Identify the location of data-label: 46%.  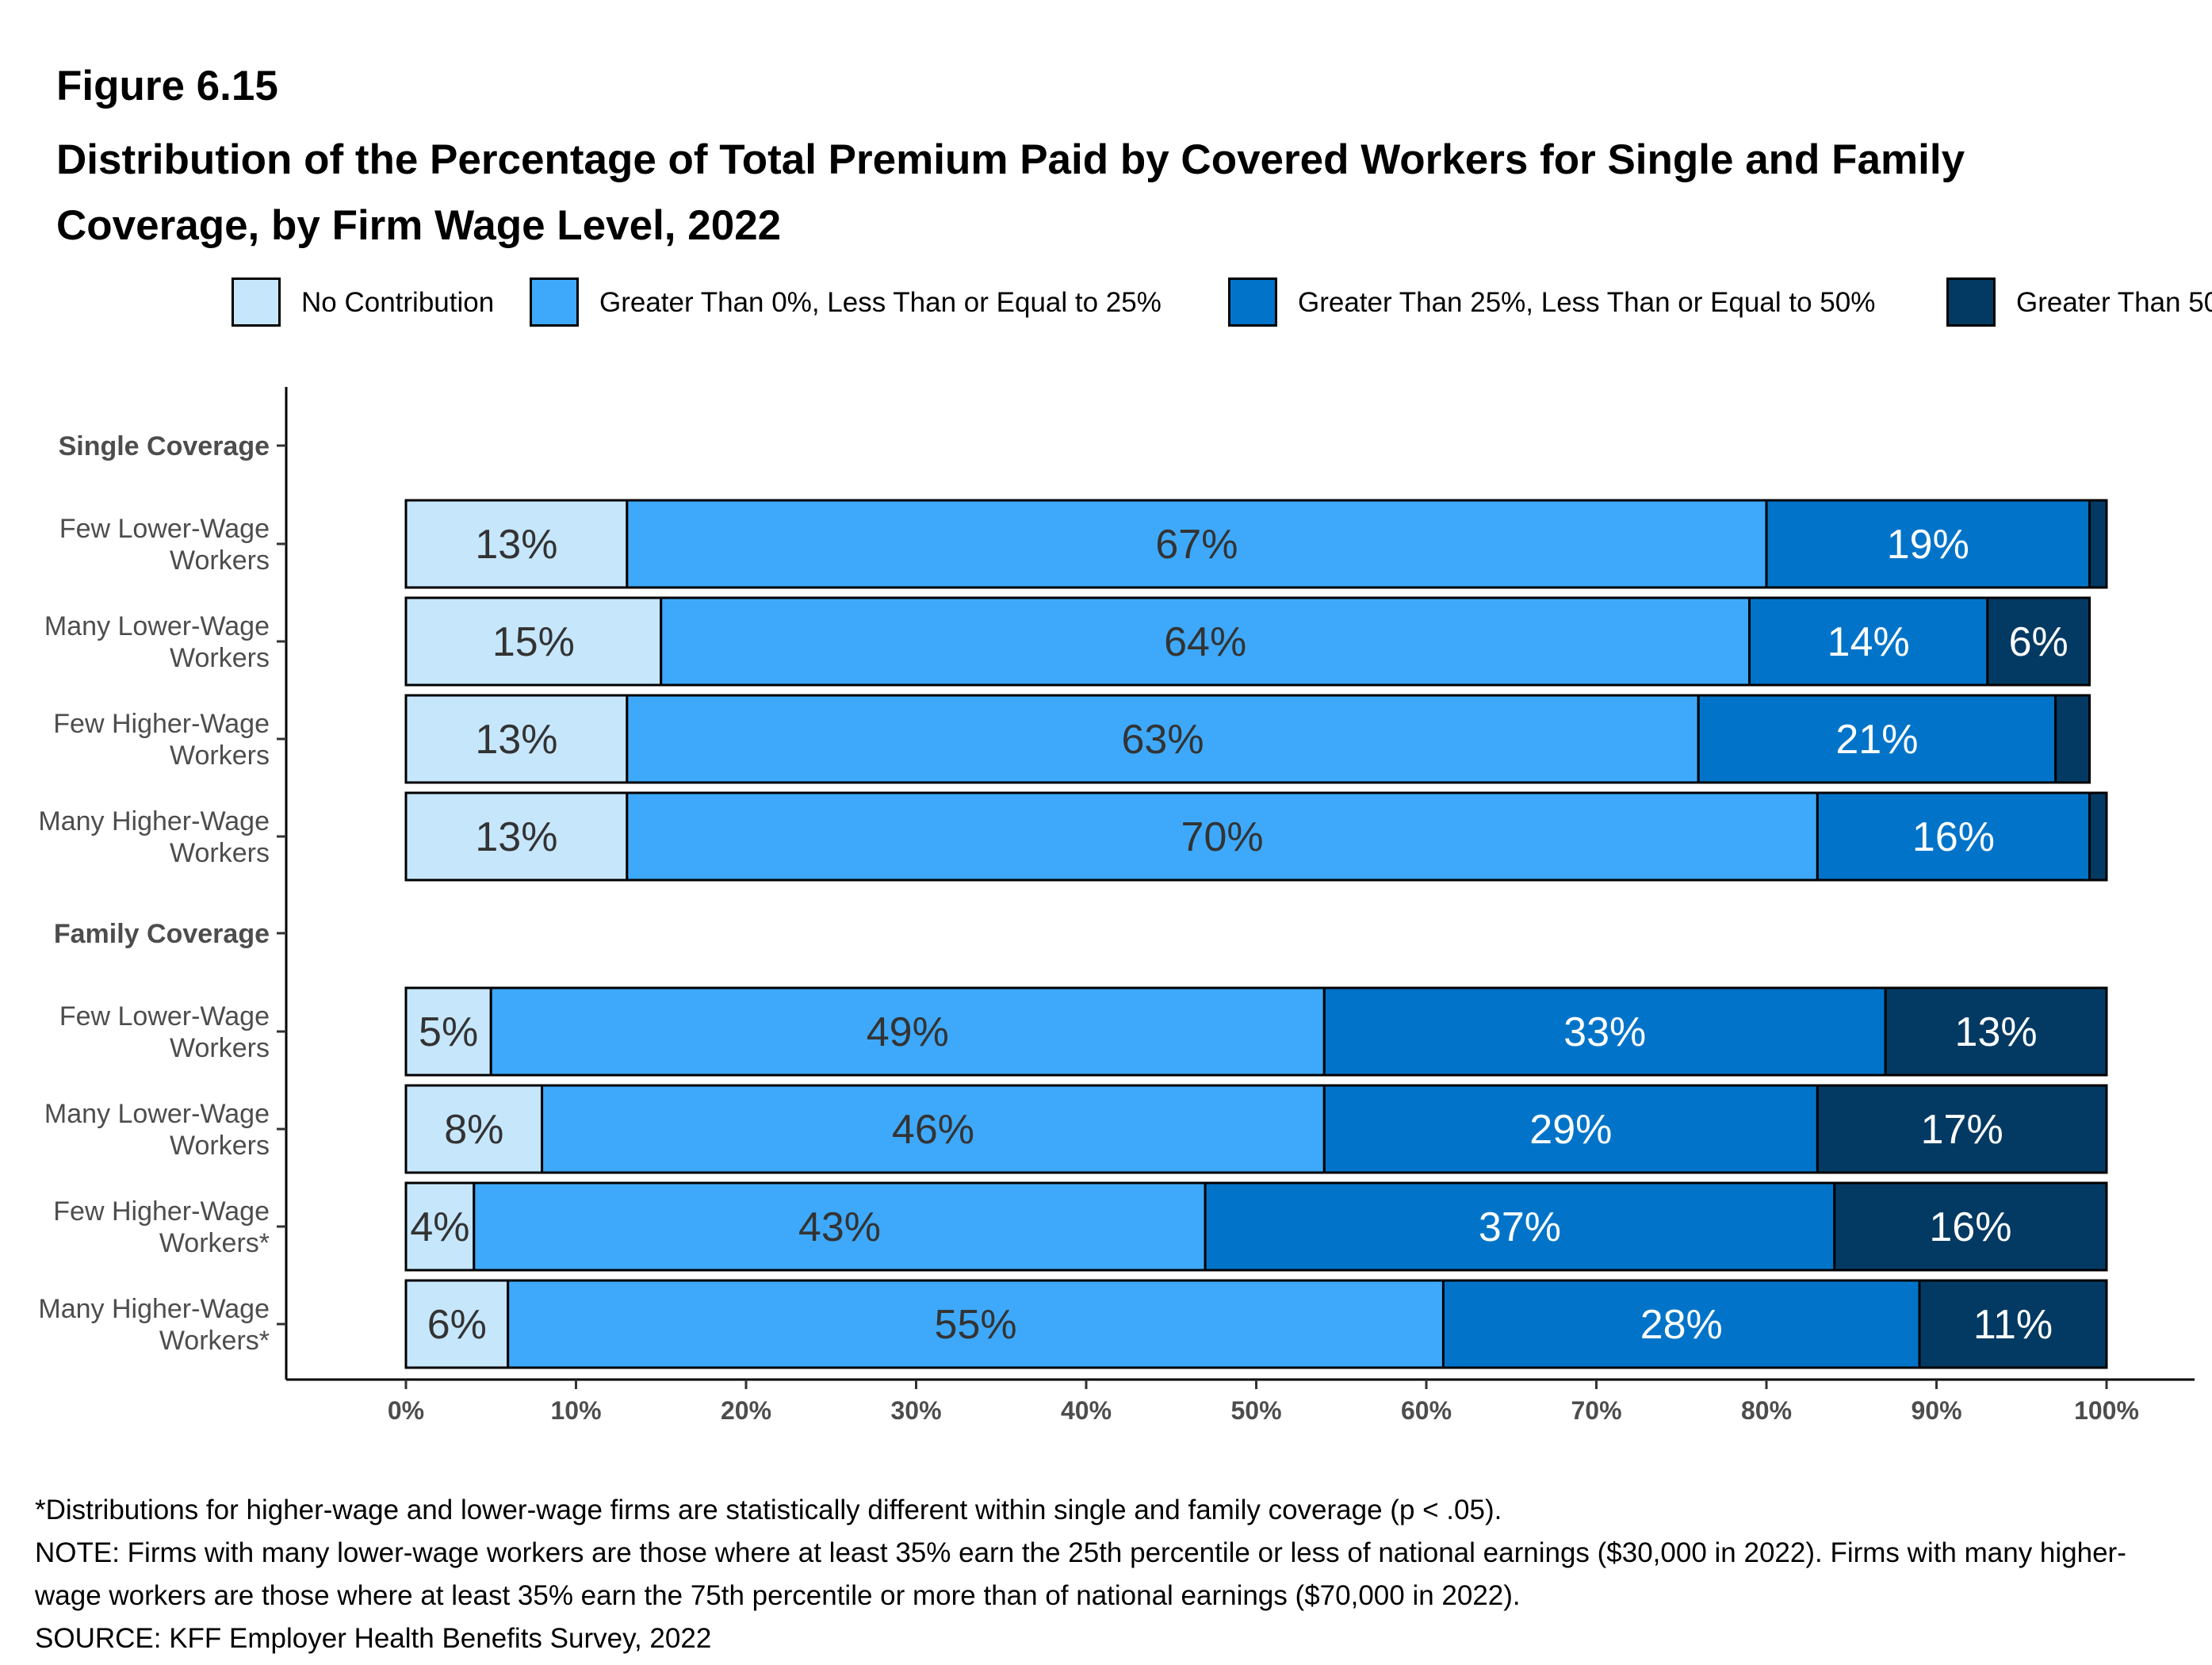
(933, 1130).